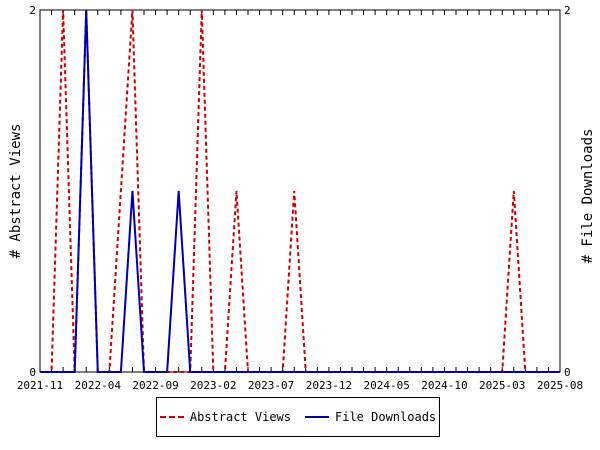 The height and width of the screenshot is (450, 600). I want to click on y-tick-label: 2, so click(32, 10).